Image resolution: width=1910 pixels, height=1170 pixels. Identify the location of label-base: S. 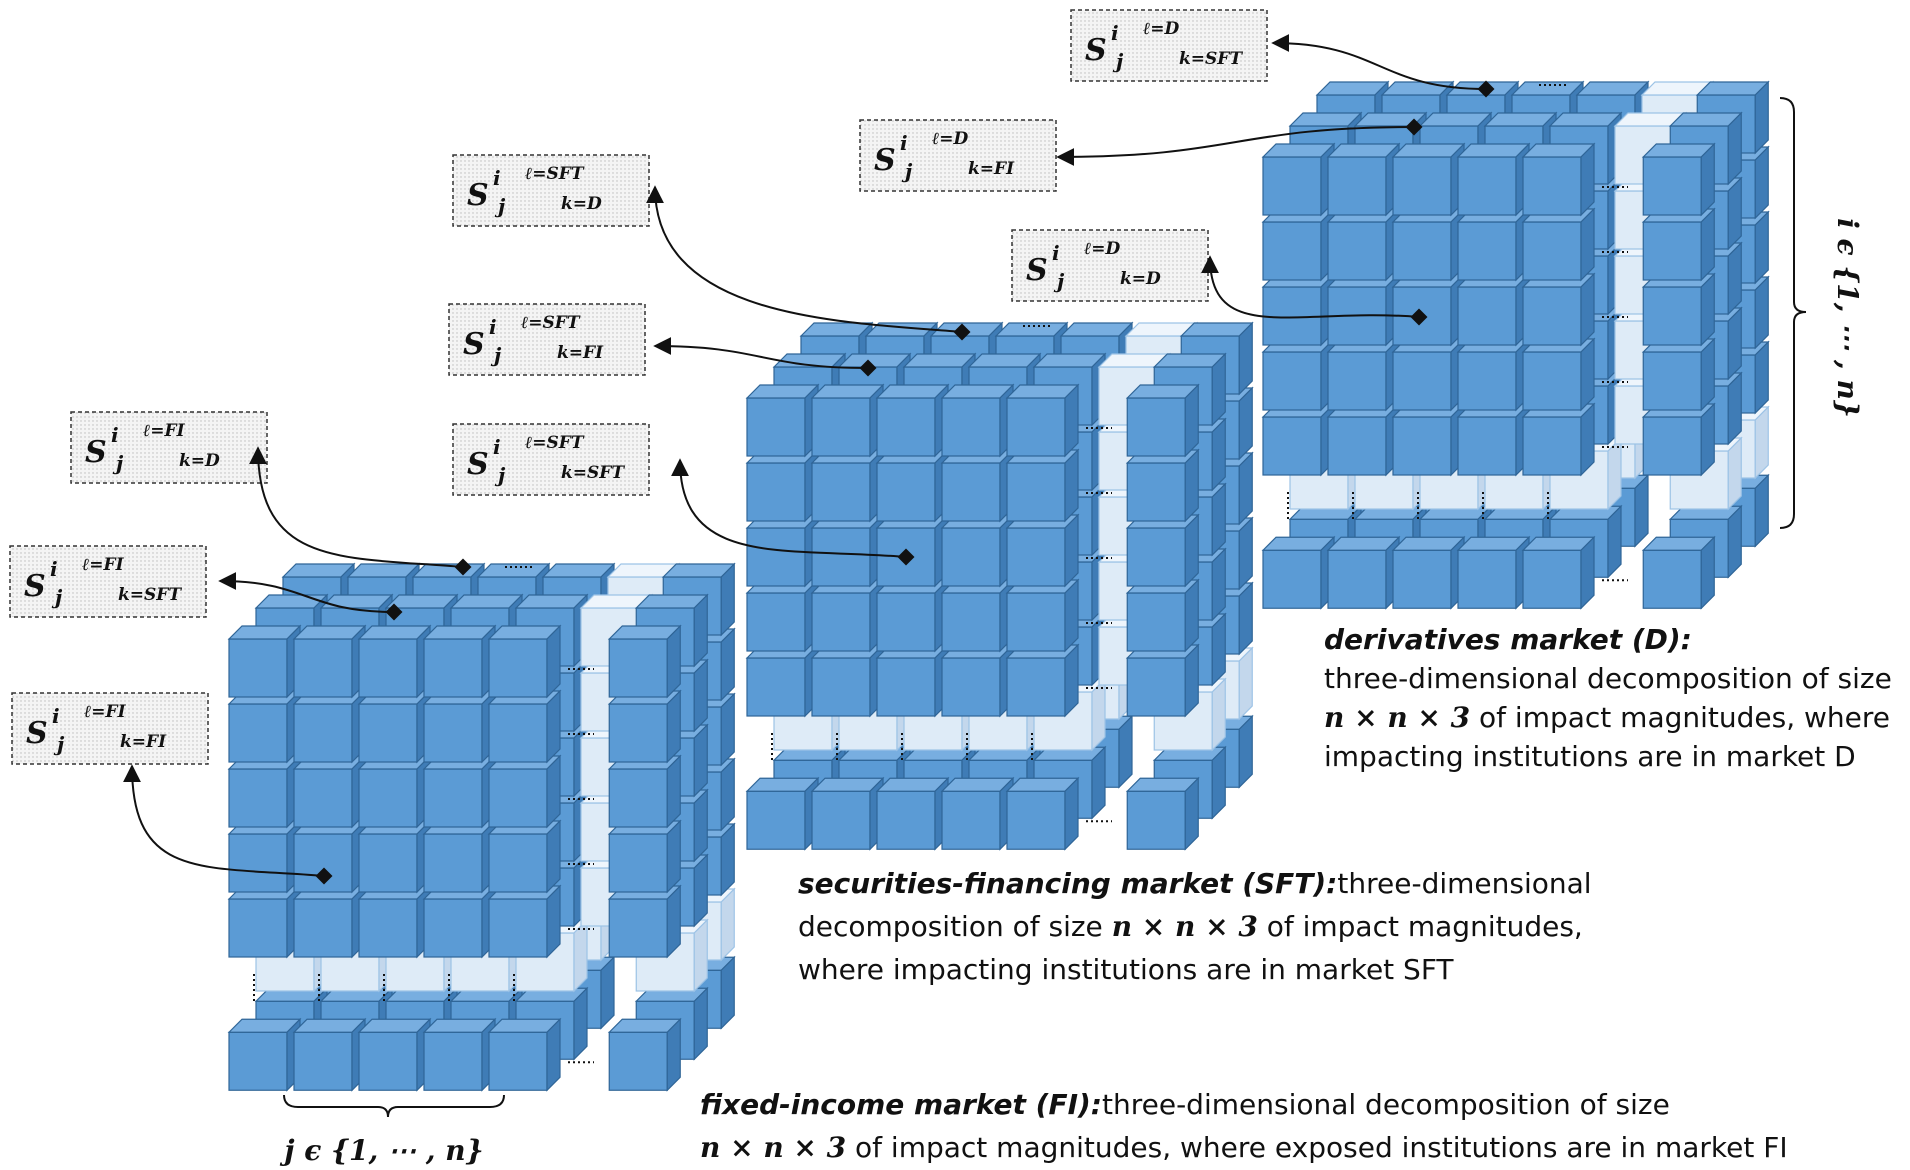
(35, 586).